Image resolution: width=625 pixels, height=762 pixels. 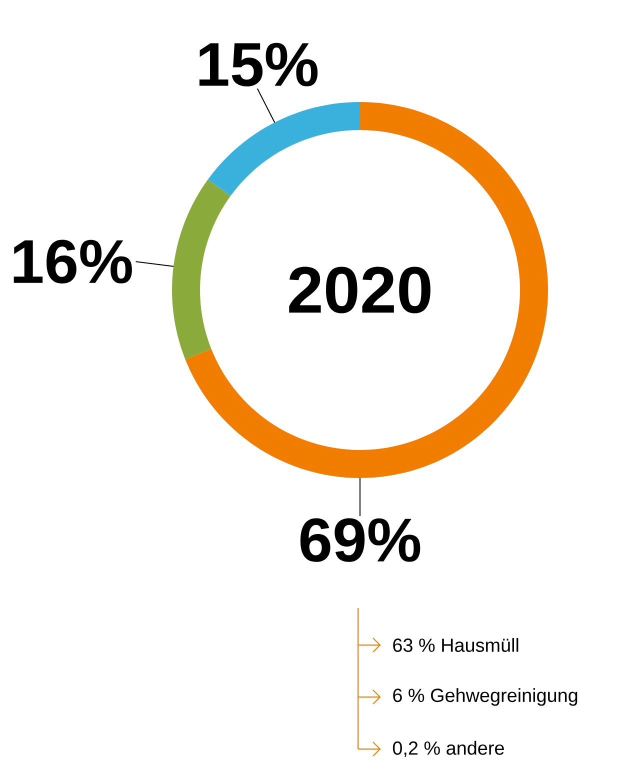 I want to click on text: 6 % Gehwegreinigung, so click(x=485, y=697).